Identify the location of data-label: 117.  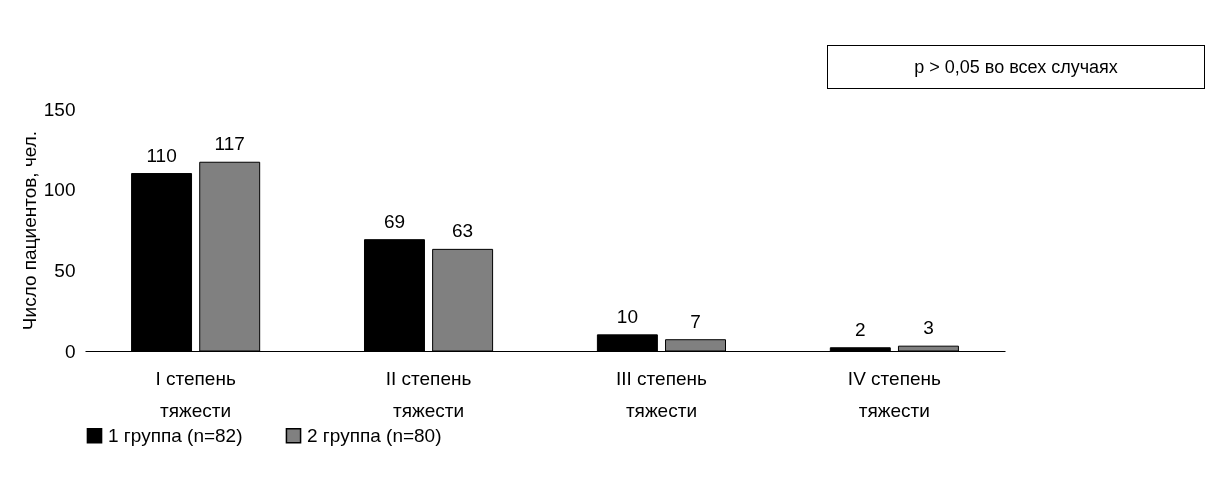
(229, 144).